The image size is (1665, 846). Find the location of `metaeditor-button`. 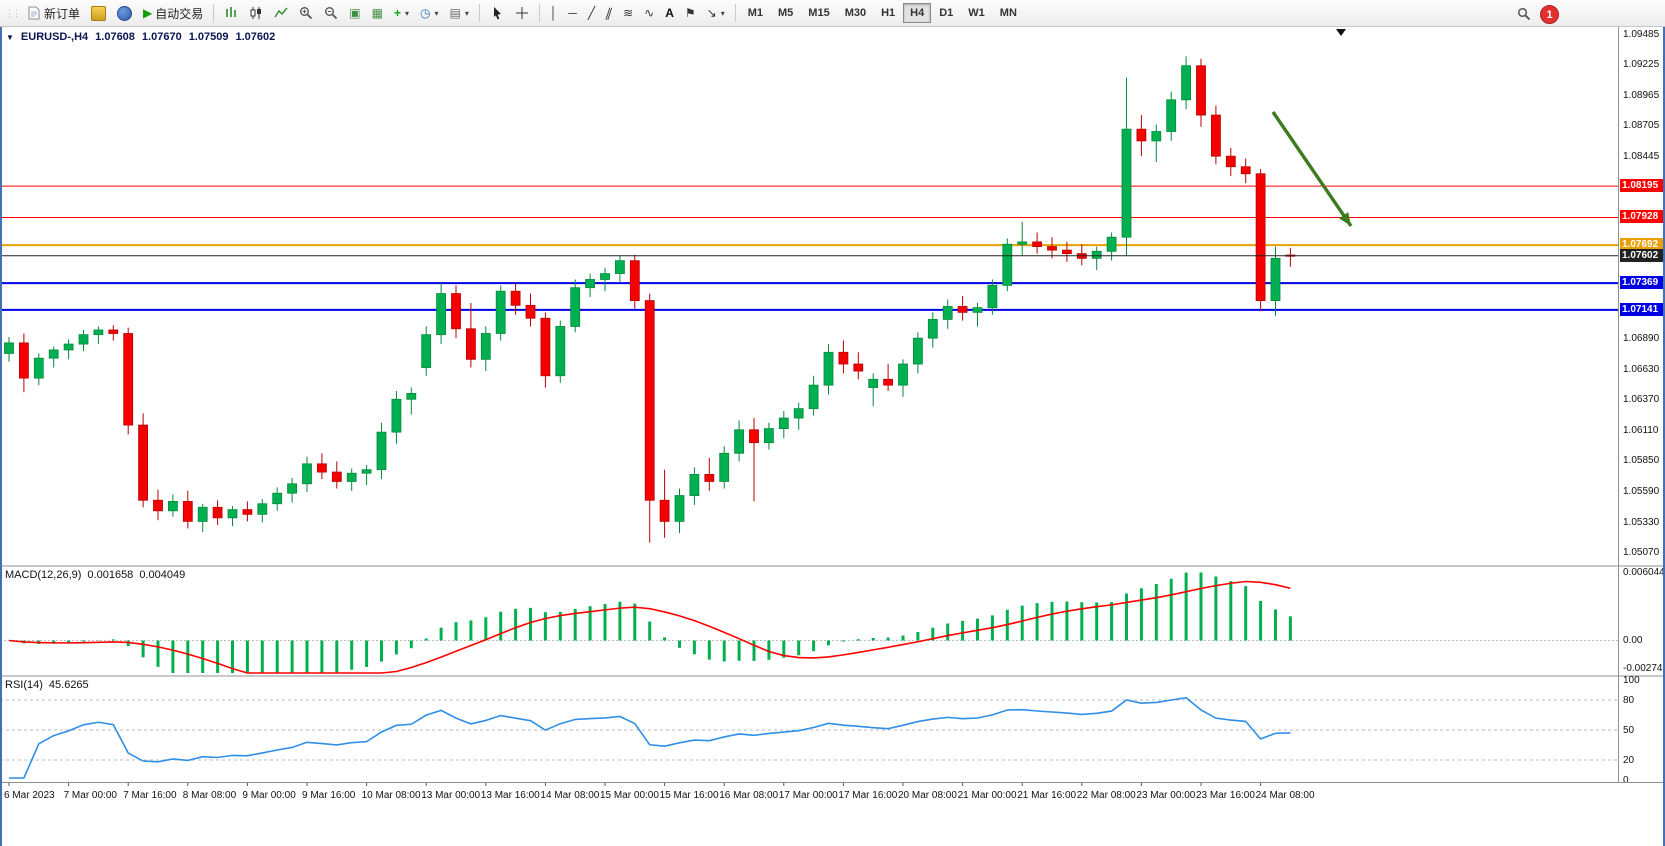

metaeditor-button is located at coordinates (98, 13).